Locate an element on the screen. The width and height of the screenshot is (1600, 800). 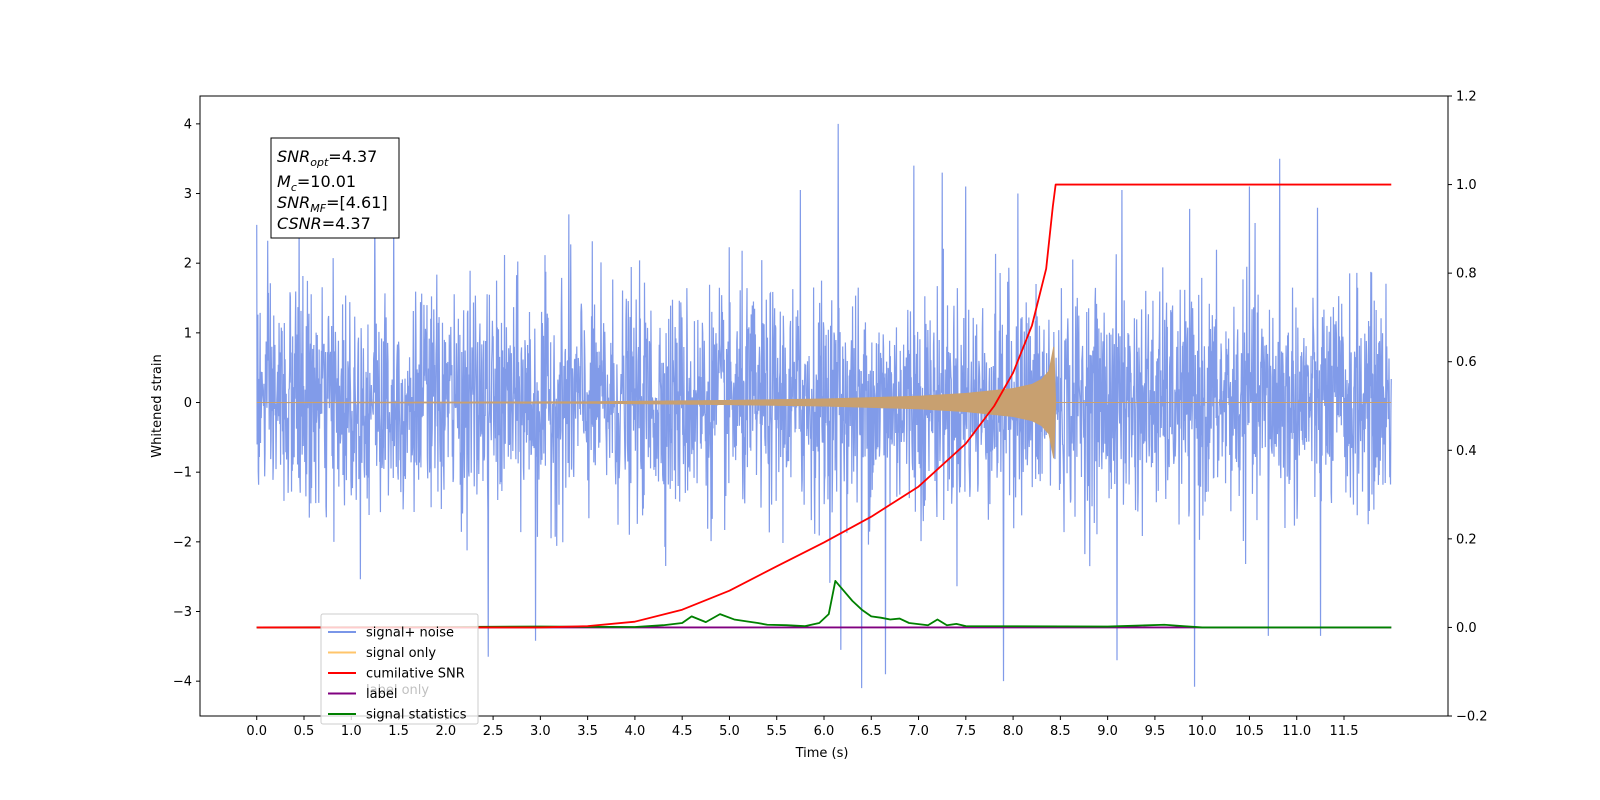
x-tick-label: 8.0 is located at coordinates (1013, 731).